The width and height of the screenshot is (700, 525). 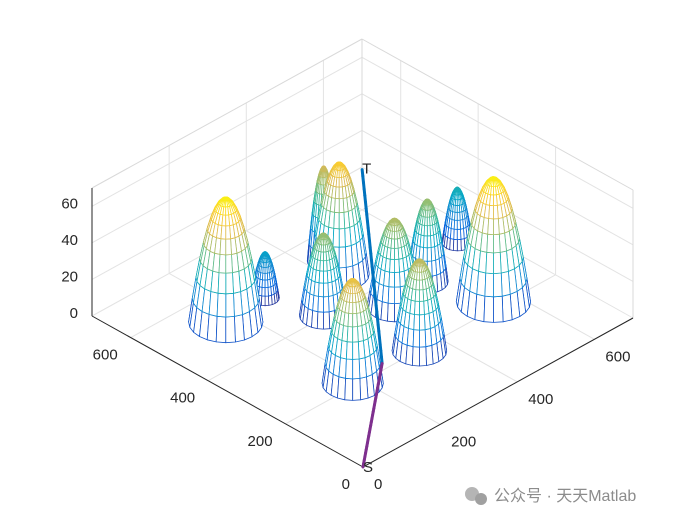 I want to click on x-axis, so click(x=498, y=392).